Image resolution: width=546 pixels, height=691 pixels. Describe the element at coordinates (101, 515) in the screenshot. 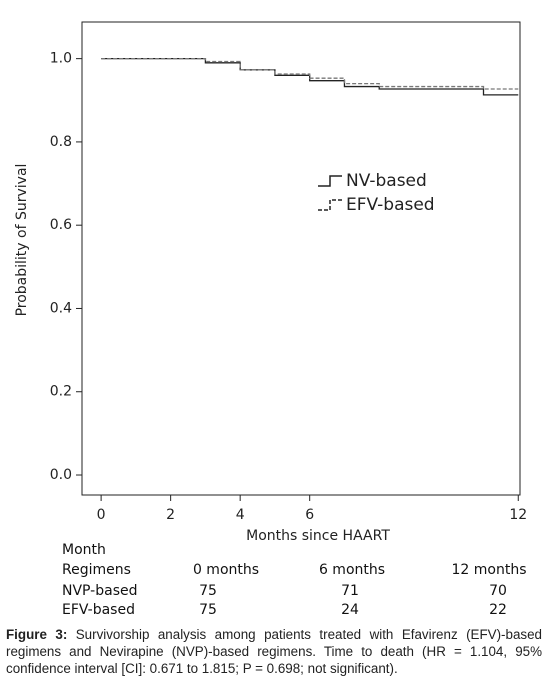

I see `x-tick-label: 0` at that location.